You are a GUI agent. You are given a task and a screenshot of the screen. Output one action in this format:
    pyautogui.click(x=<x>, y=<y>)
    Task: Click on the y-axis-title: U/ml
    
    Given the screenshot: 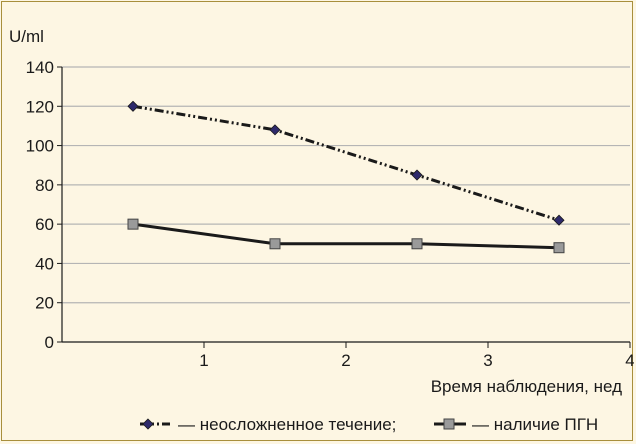 What is the action you would take?
    pyautogui.click(x=26, y=36)
    